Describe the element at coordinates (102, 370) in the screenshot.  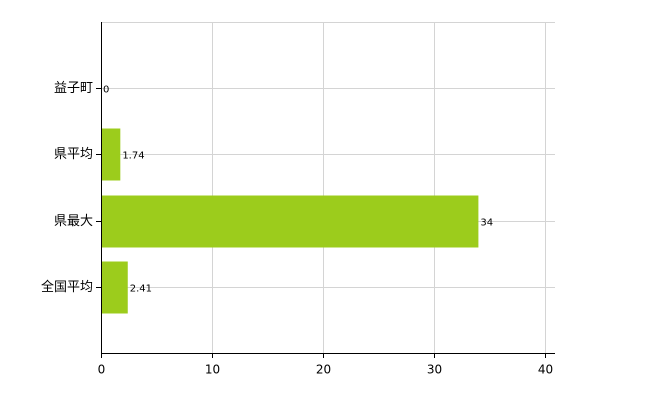
I see `x-tick-label: 0` at that location.